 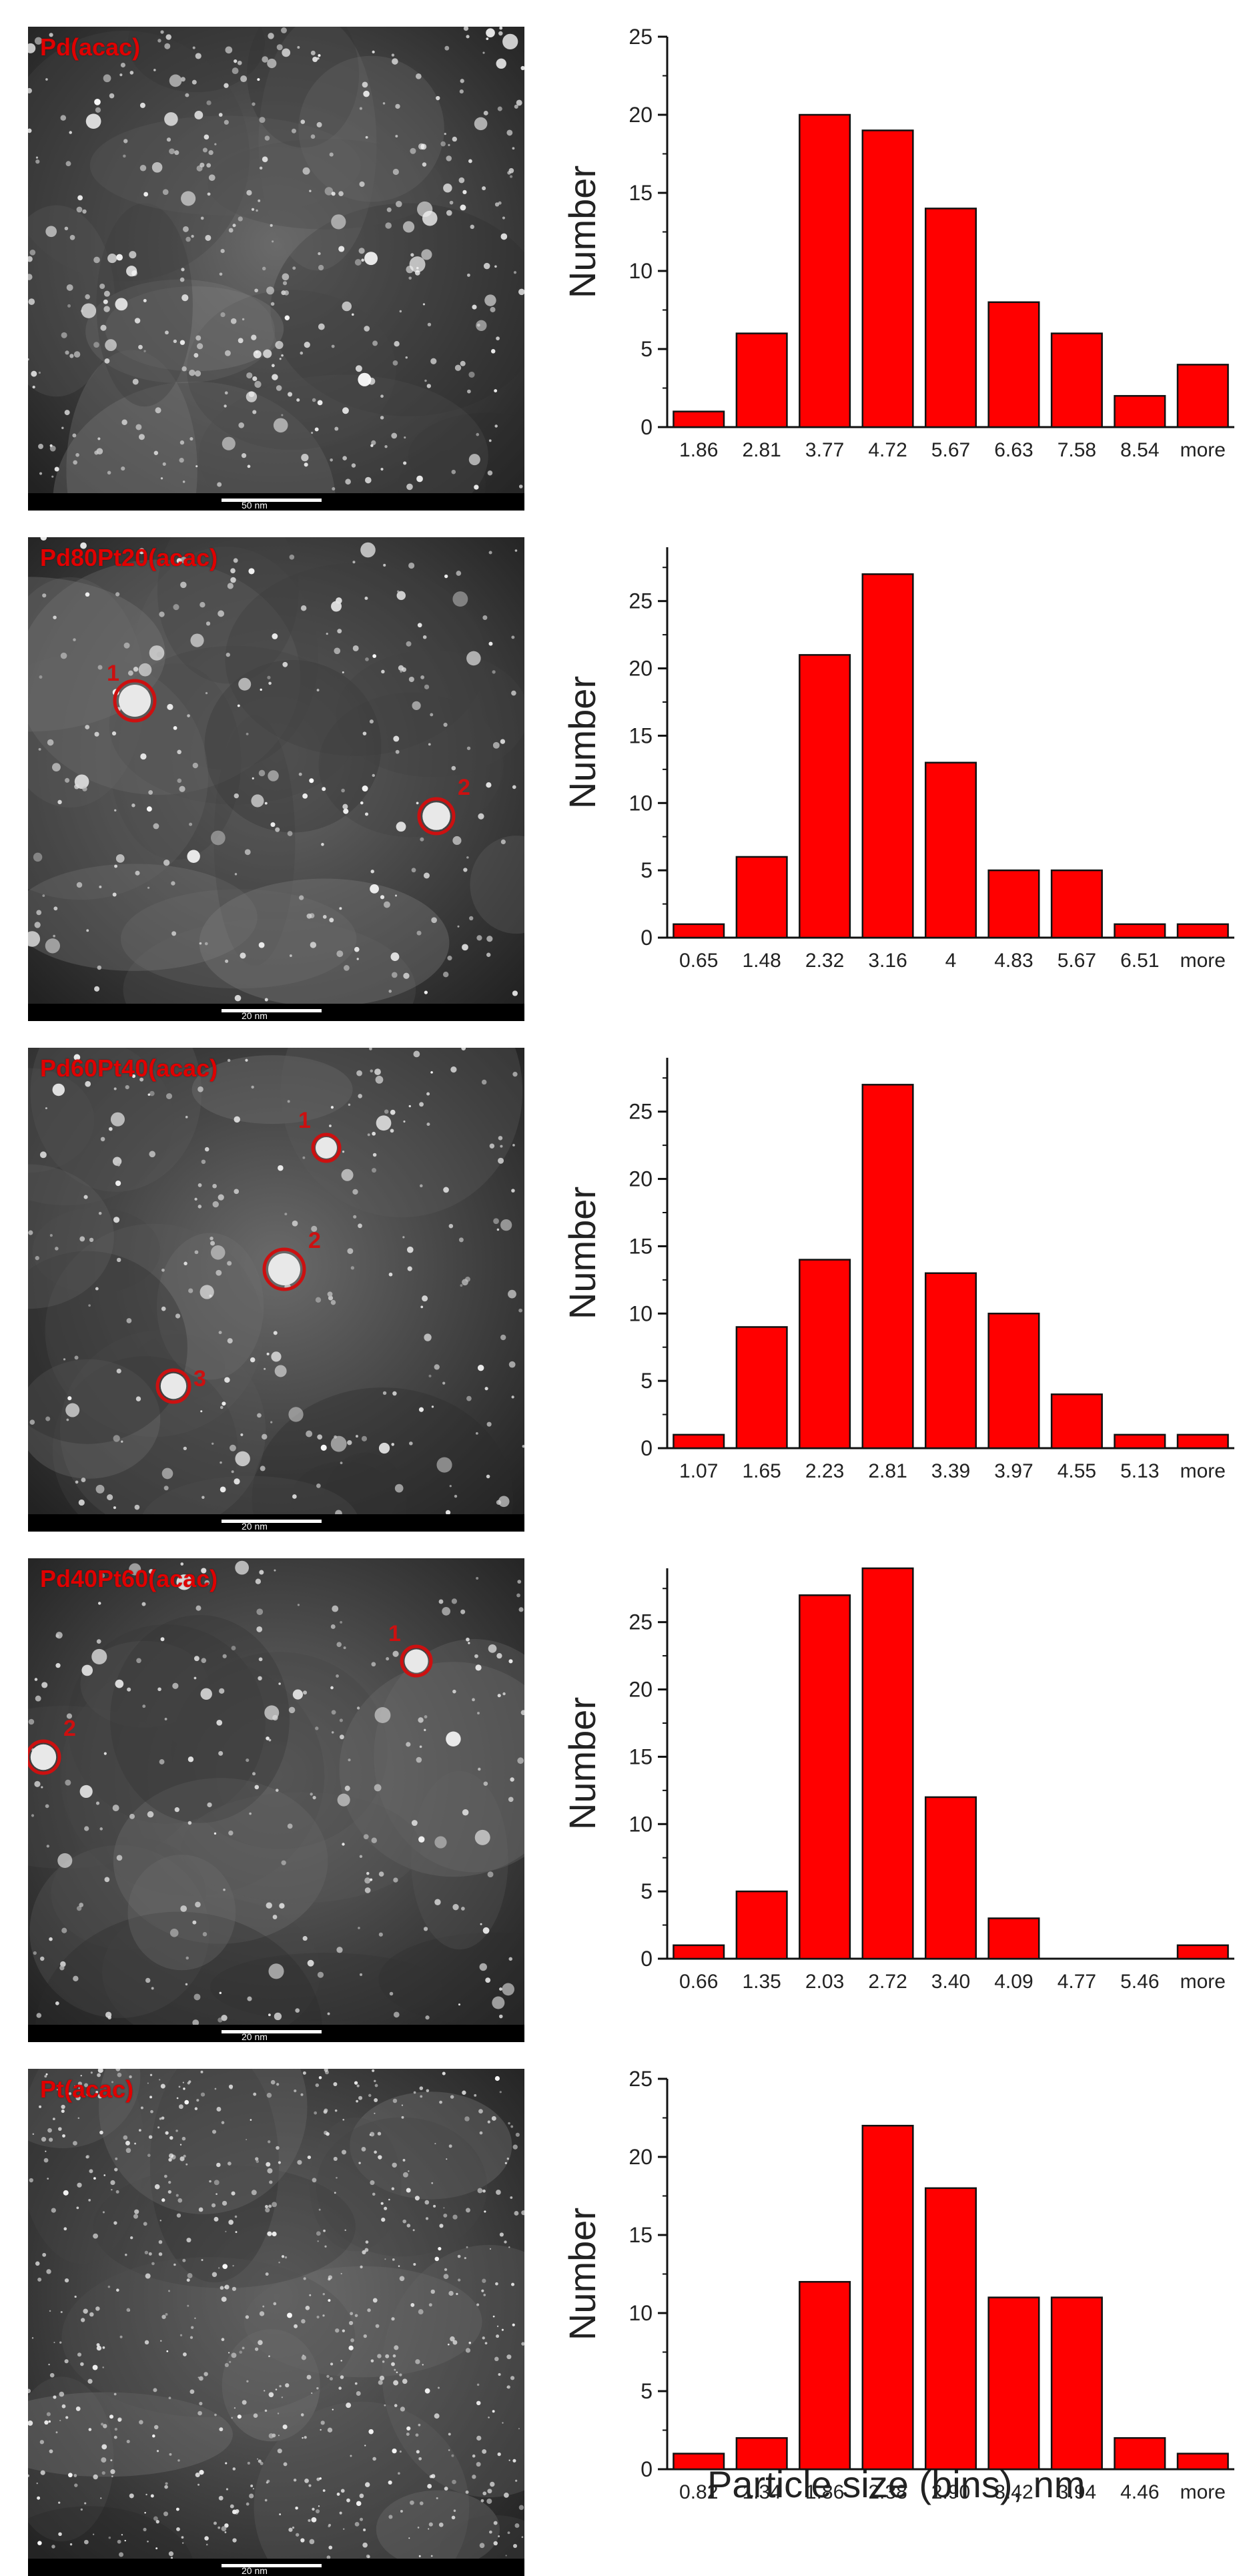 What do you see at coordinates (69, 1728) in the screenshot?
I see `particle-marker-label-2: 2` at bounding box center [69, 1728].